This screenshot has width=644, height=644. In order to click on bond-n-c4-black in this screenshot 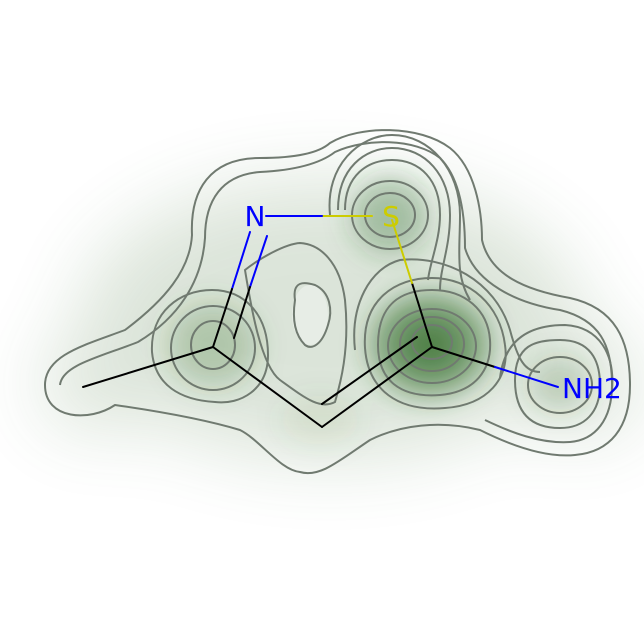, I will do `click(222, 318)`.